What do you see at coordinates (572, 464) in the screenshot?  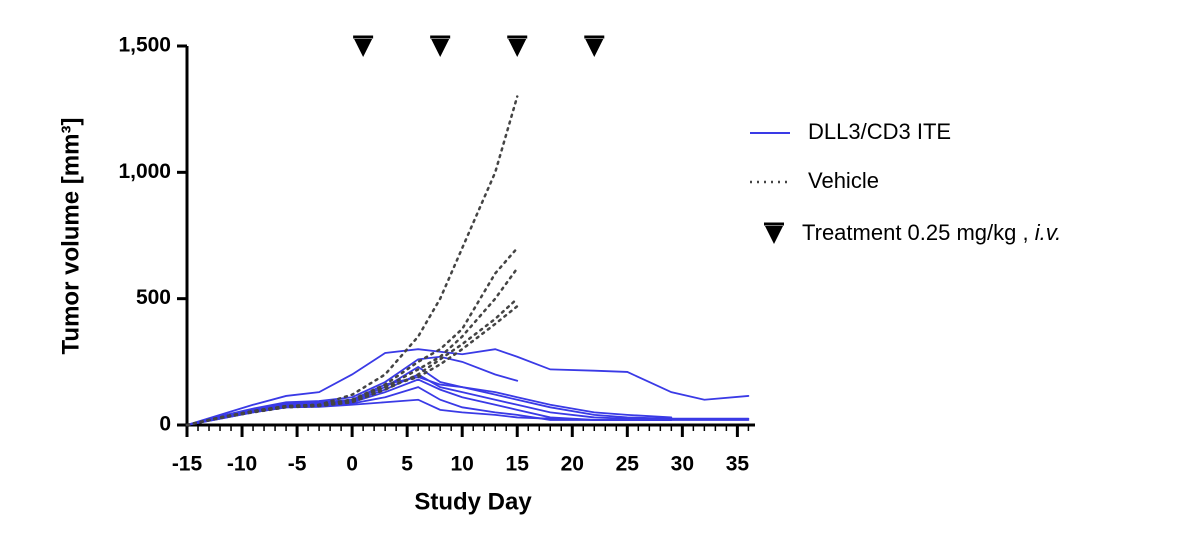 I see `x-tick-label: 20` at bounding box center [572, 464].